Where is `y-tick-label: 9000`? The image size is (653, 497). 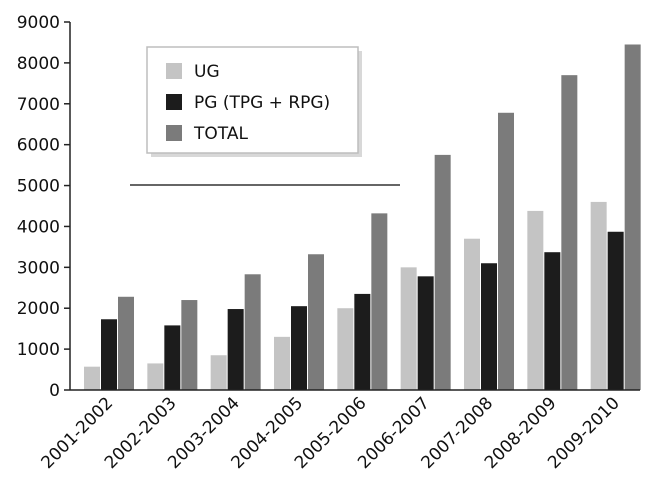
y-tick-label: 9000 is located at coordinates (38, 23).